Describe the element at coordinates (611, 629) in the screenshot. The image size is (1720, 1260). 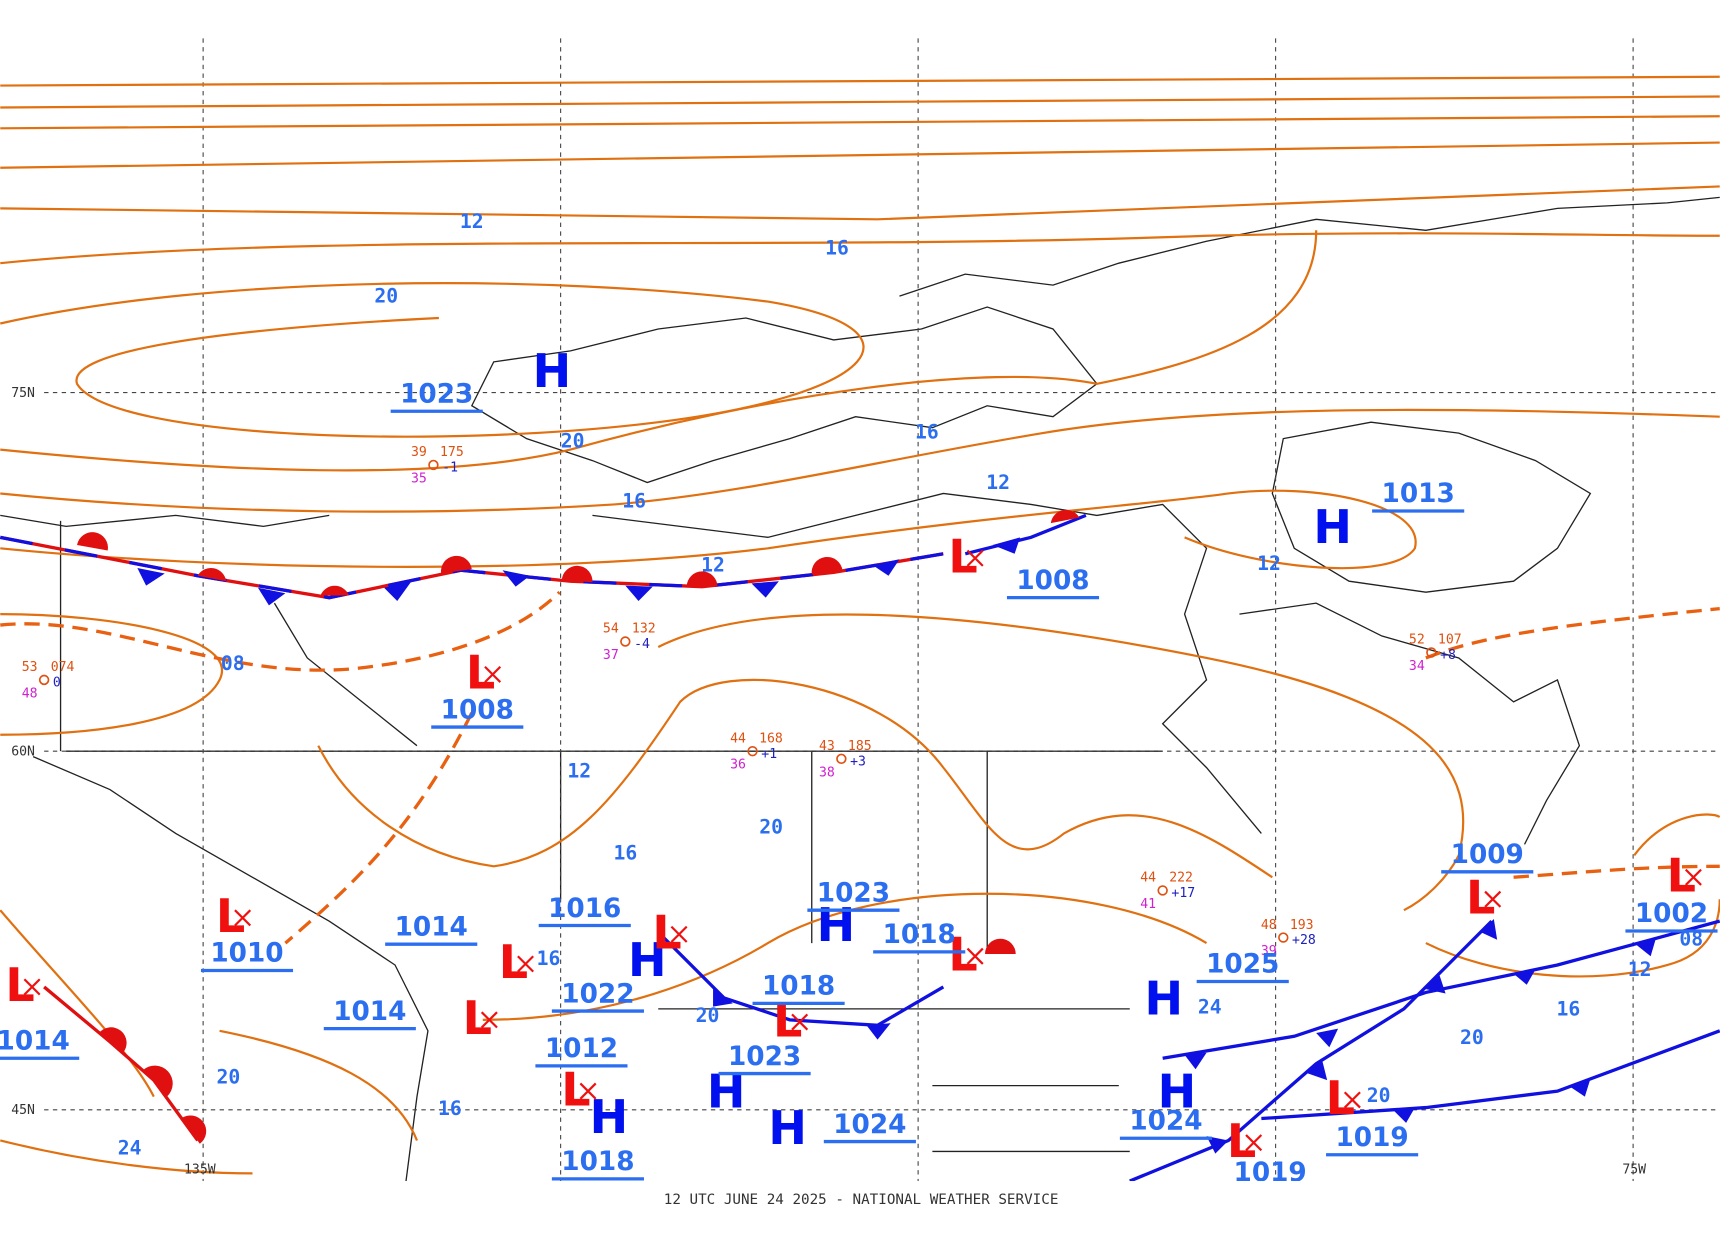
I see `station-temperature: 54` at that location.